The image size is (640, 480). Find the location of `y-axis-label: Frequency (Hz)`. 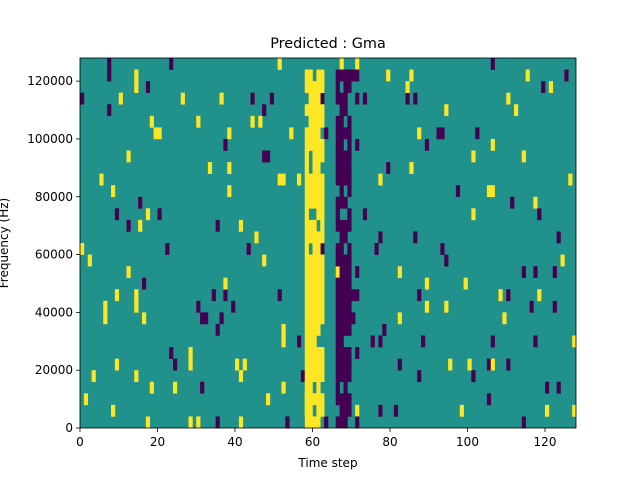

y-axis-label: Frequency (Hz) is located at coordinates (5, 243).